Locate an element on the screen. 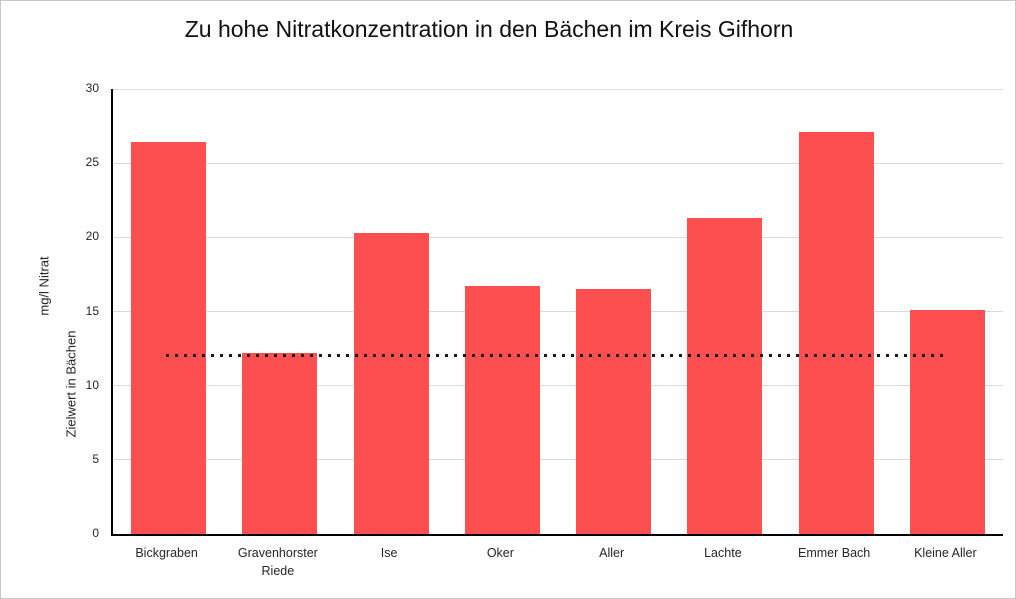 This screenshot has width=1016, height=599. x-category-label-aller: Aller is located at coordinates (612, 553).